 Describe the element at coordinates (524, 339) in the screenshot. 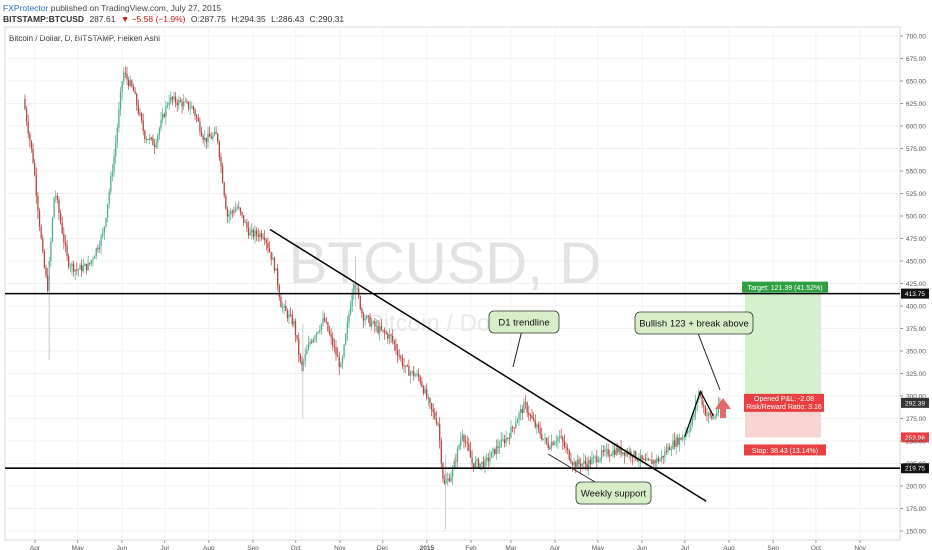

I see `d1-trendline-callout: D1 trendline` at that location.